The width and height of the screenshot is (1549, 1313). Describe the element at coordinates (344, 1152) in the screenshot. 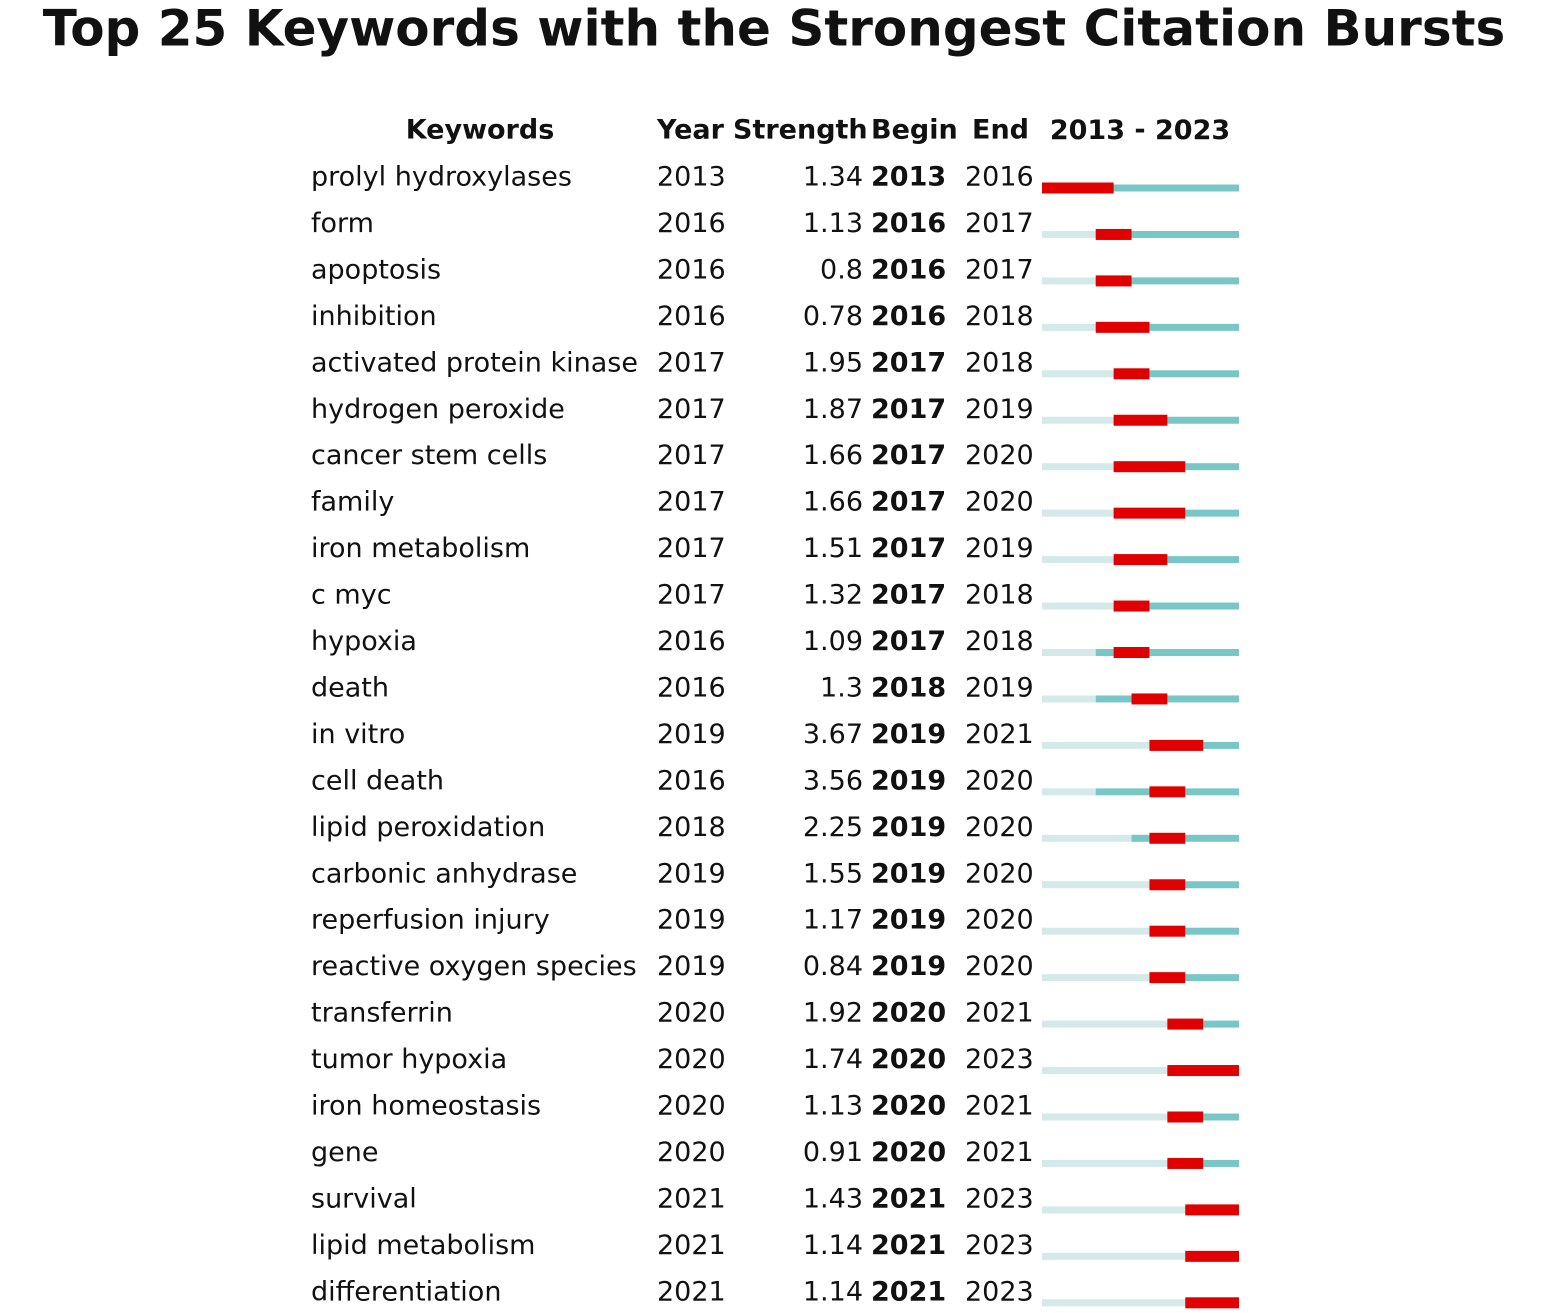

I see `keyword: gene` at that location.